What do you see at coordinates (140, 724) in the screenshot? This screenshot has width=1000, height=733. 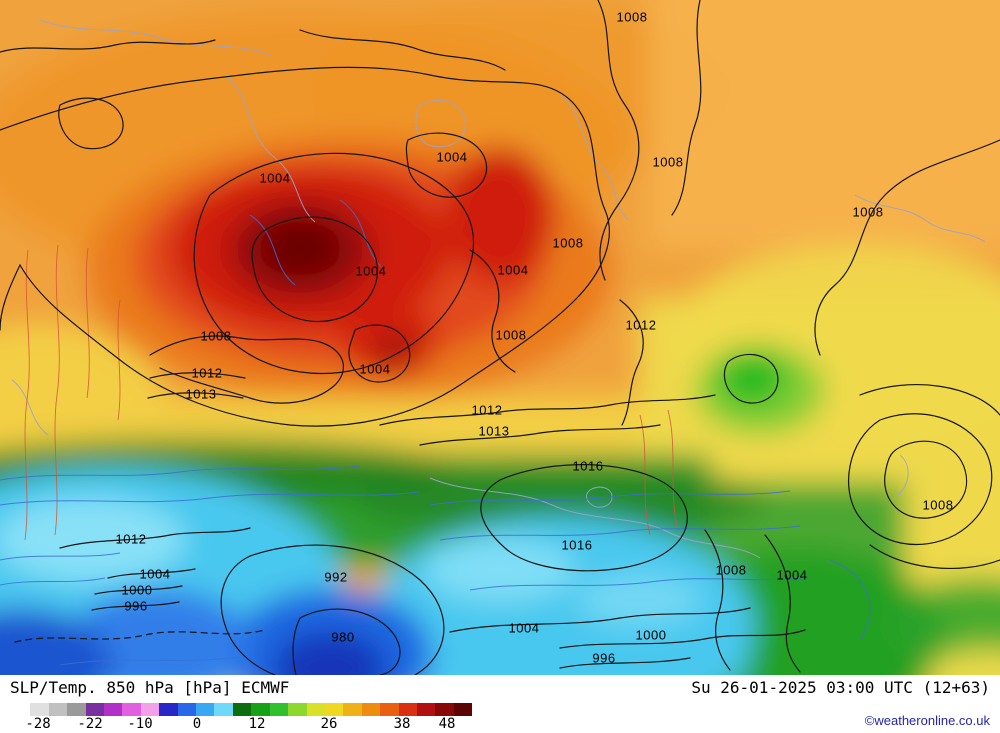 I see `legend-tick: -10` at bounding box center [140, 724].